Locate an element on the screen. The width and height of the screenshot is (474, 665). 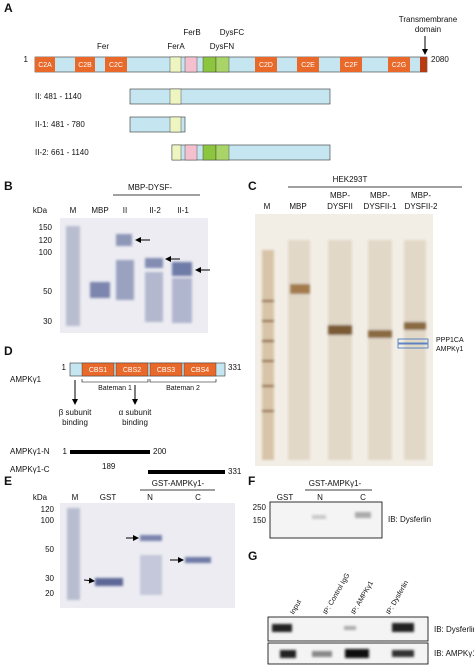
bateman-label: Bateman 2 is located at coordinates (183, 388).